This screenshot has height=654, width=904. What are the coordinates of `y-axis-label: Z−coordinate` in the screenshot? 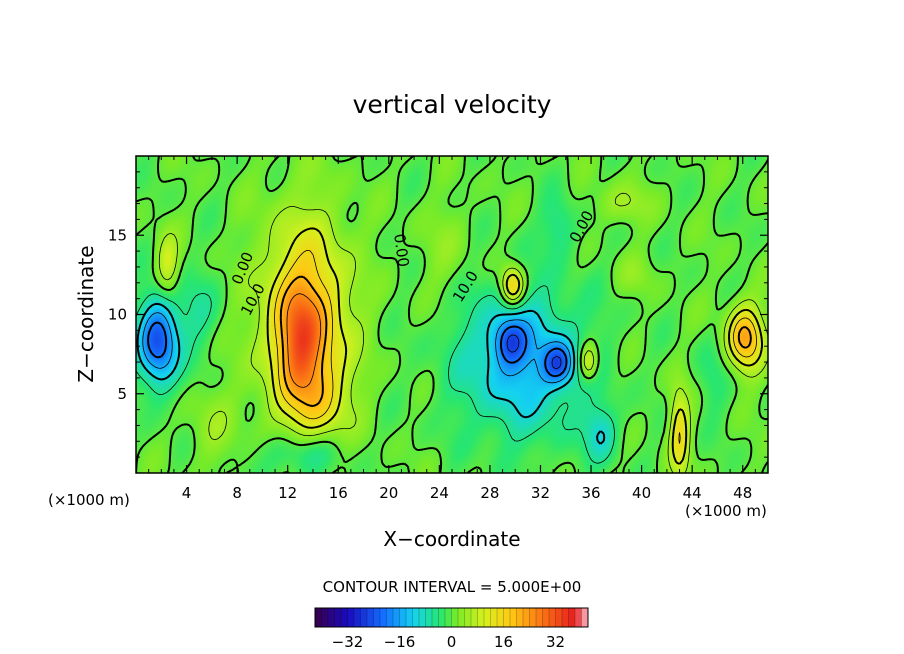 It's located at (86, 313).